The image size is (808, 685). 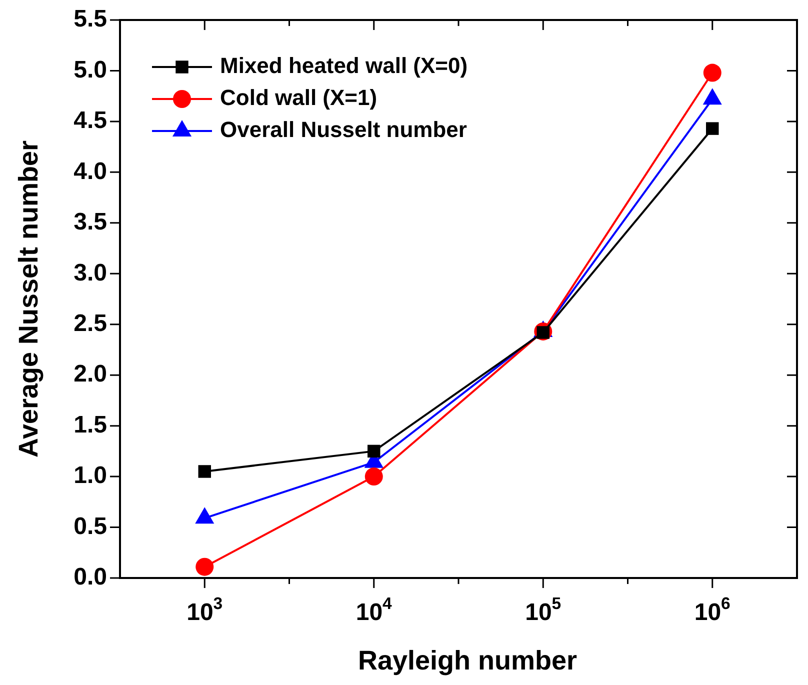 I want to click on y-tick-label: 2.5, so click(x=90, y=323).